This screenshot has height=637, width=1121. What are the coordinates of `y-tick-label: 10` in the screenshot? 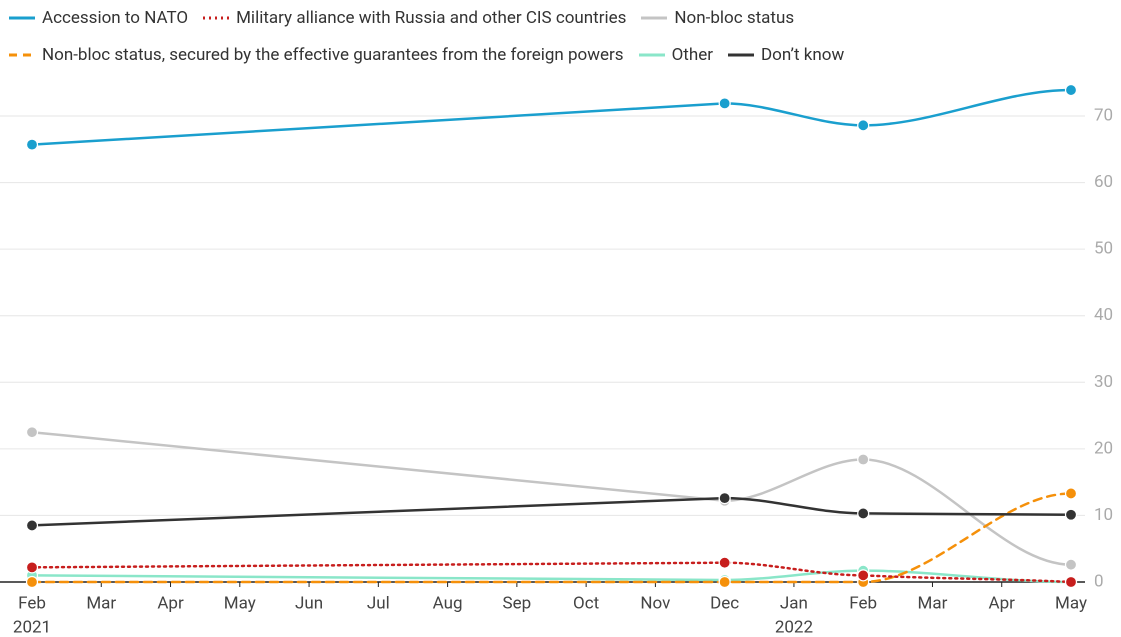 It's located at (1103, 515).